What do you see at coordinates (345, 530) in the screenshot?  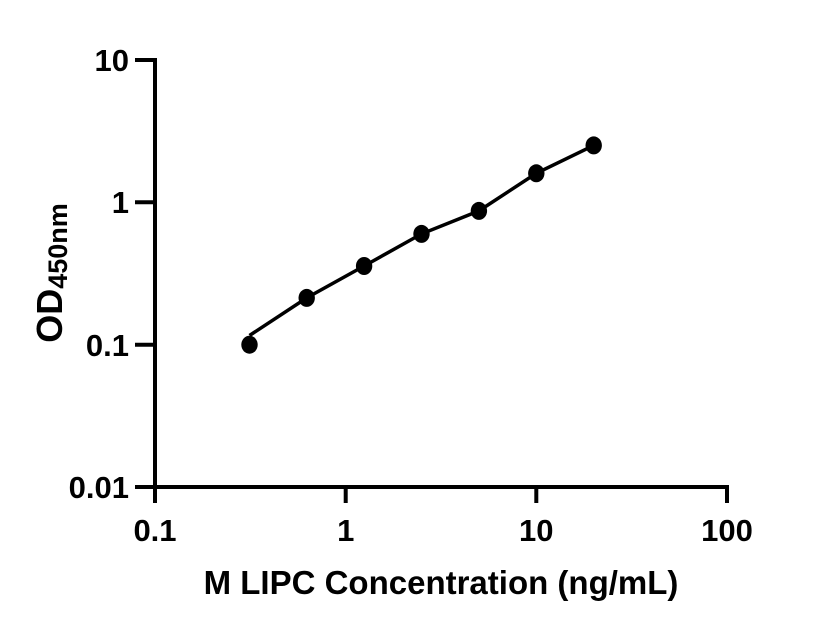 I see `x-tick-label: 1` at bounding box center [345, 530].